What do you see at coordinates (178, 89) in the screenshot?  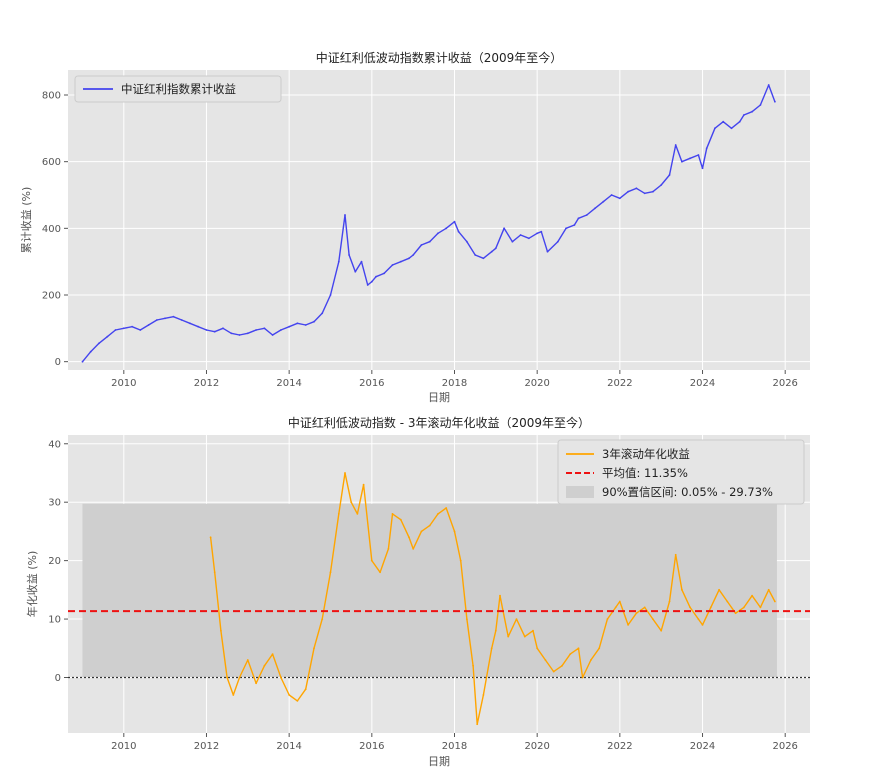 I see `legend: 中证红利指数累计收益` at bounding box center [178, 89].